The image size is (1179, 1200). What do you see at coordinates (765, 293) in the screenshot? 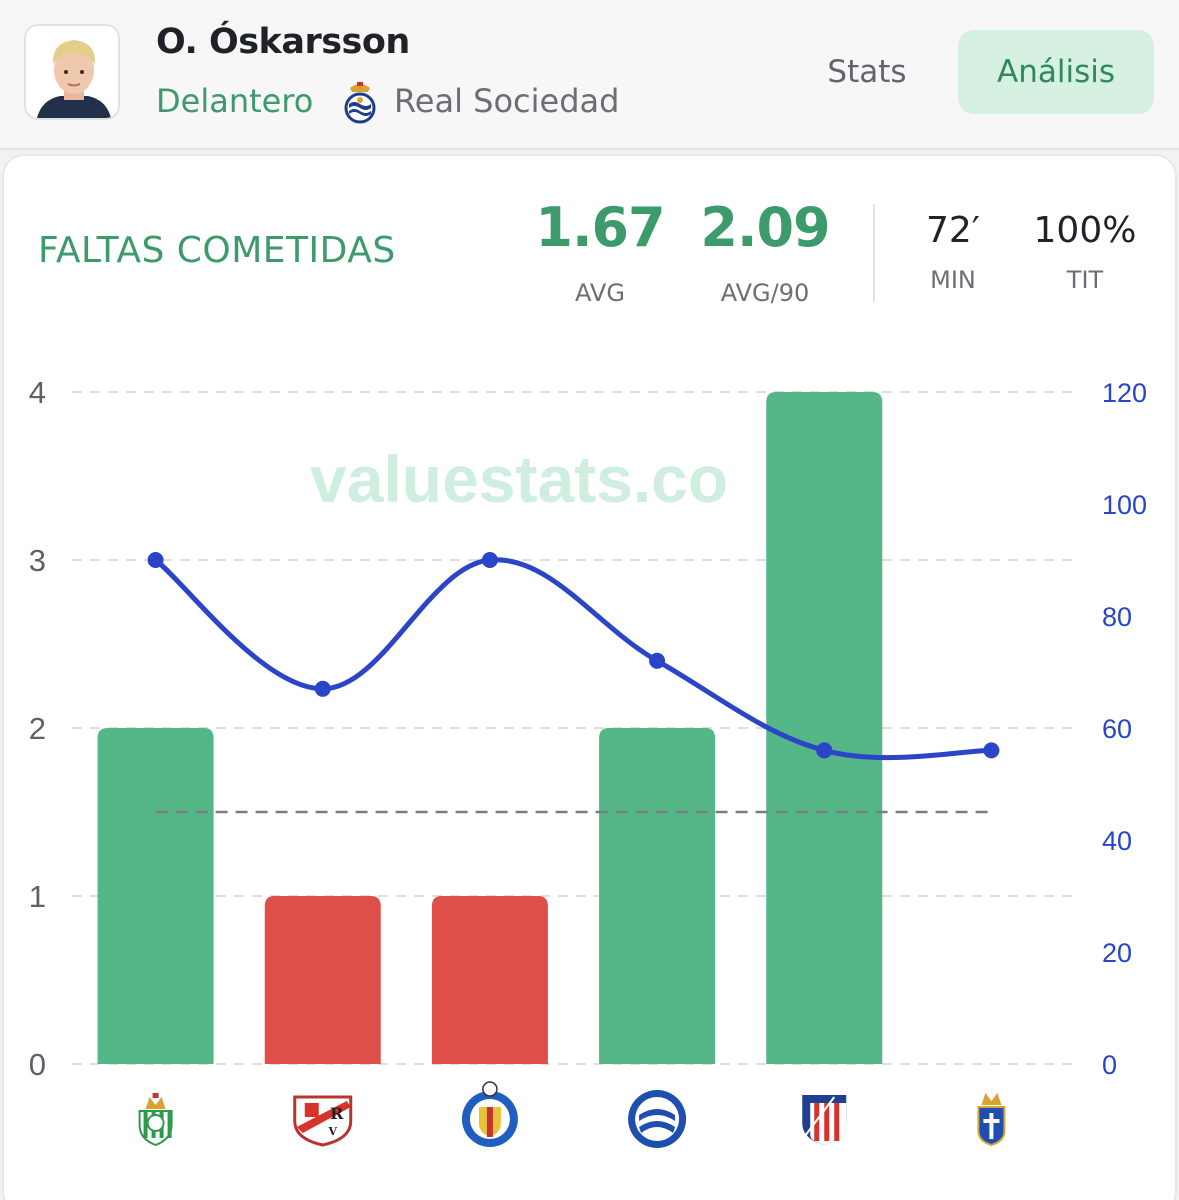
I see `avg90-label: AVG/90` at bounding box center [765, 293].